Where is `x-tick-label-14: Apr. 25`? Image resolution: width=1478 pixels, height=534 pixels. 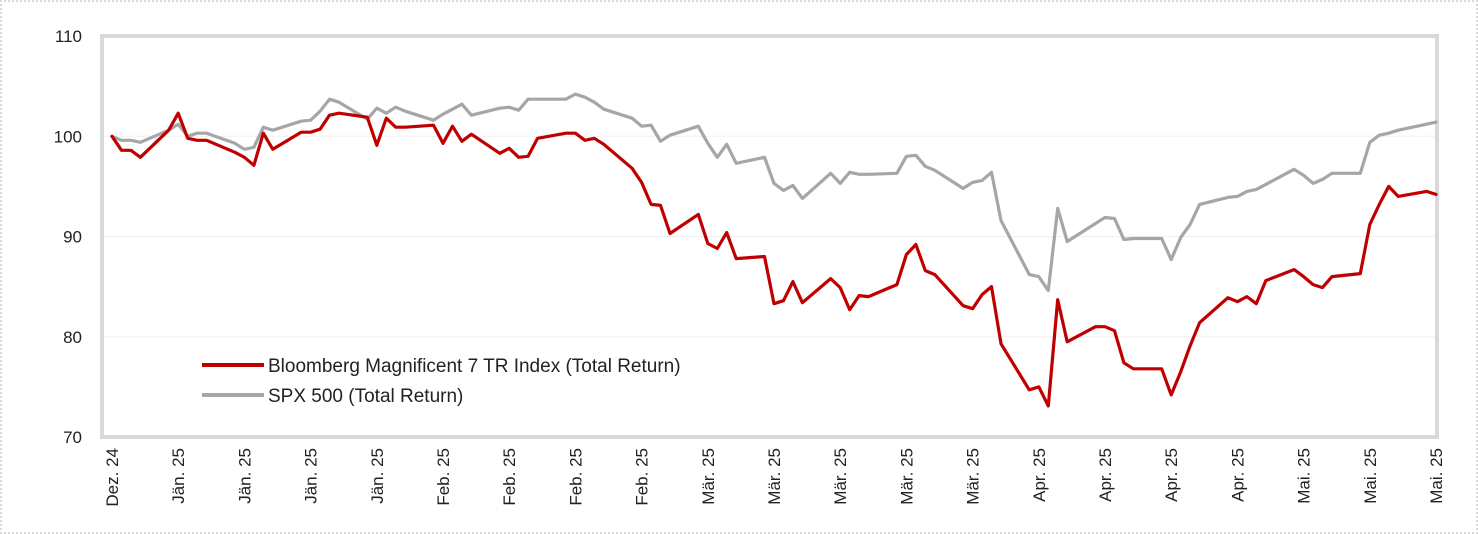
x-tick-label-14: Apr. 25 is located at coordinates (1039, 475).